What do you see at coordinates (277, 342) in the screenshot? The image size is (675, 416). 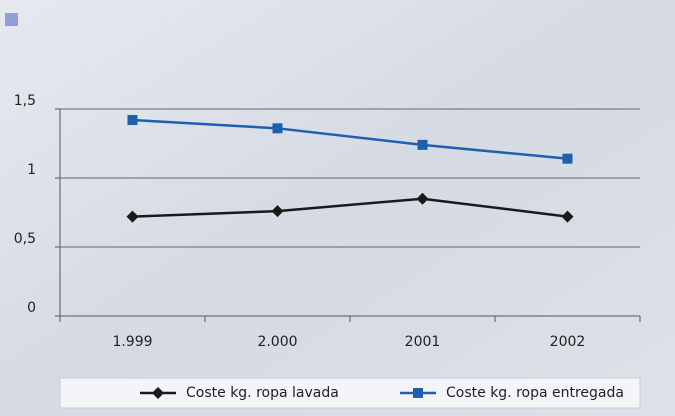 I see `x-tick-label: 2.000` at bounding box center [277, 342].